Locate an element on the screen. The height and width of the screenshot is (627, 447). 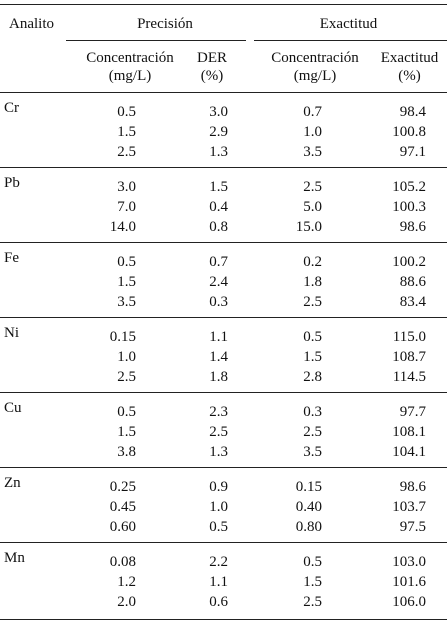
cell-der: 0.3 is located at coordinates (218, 302).